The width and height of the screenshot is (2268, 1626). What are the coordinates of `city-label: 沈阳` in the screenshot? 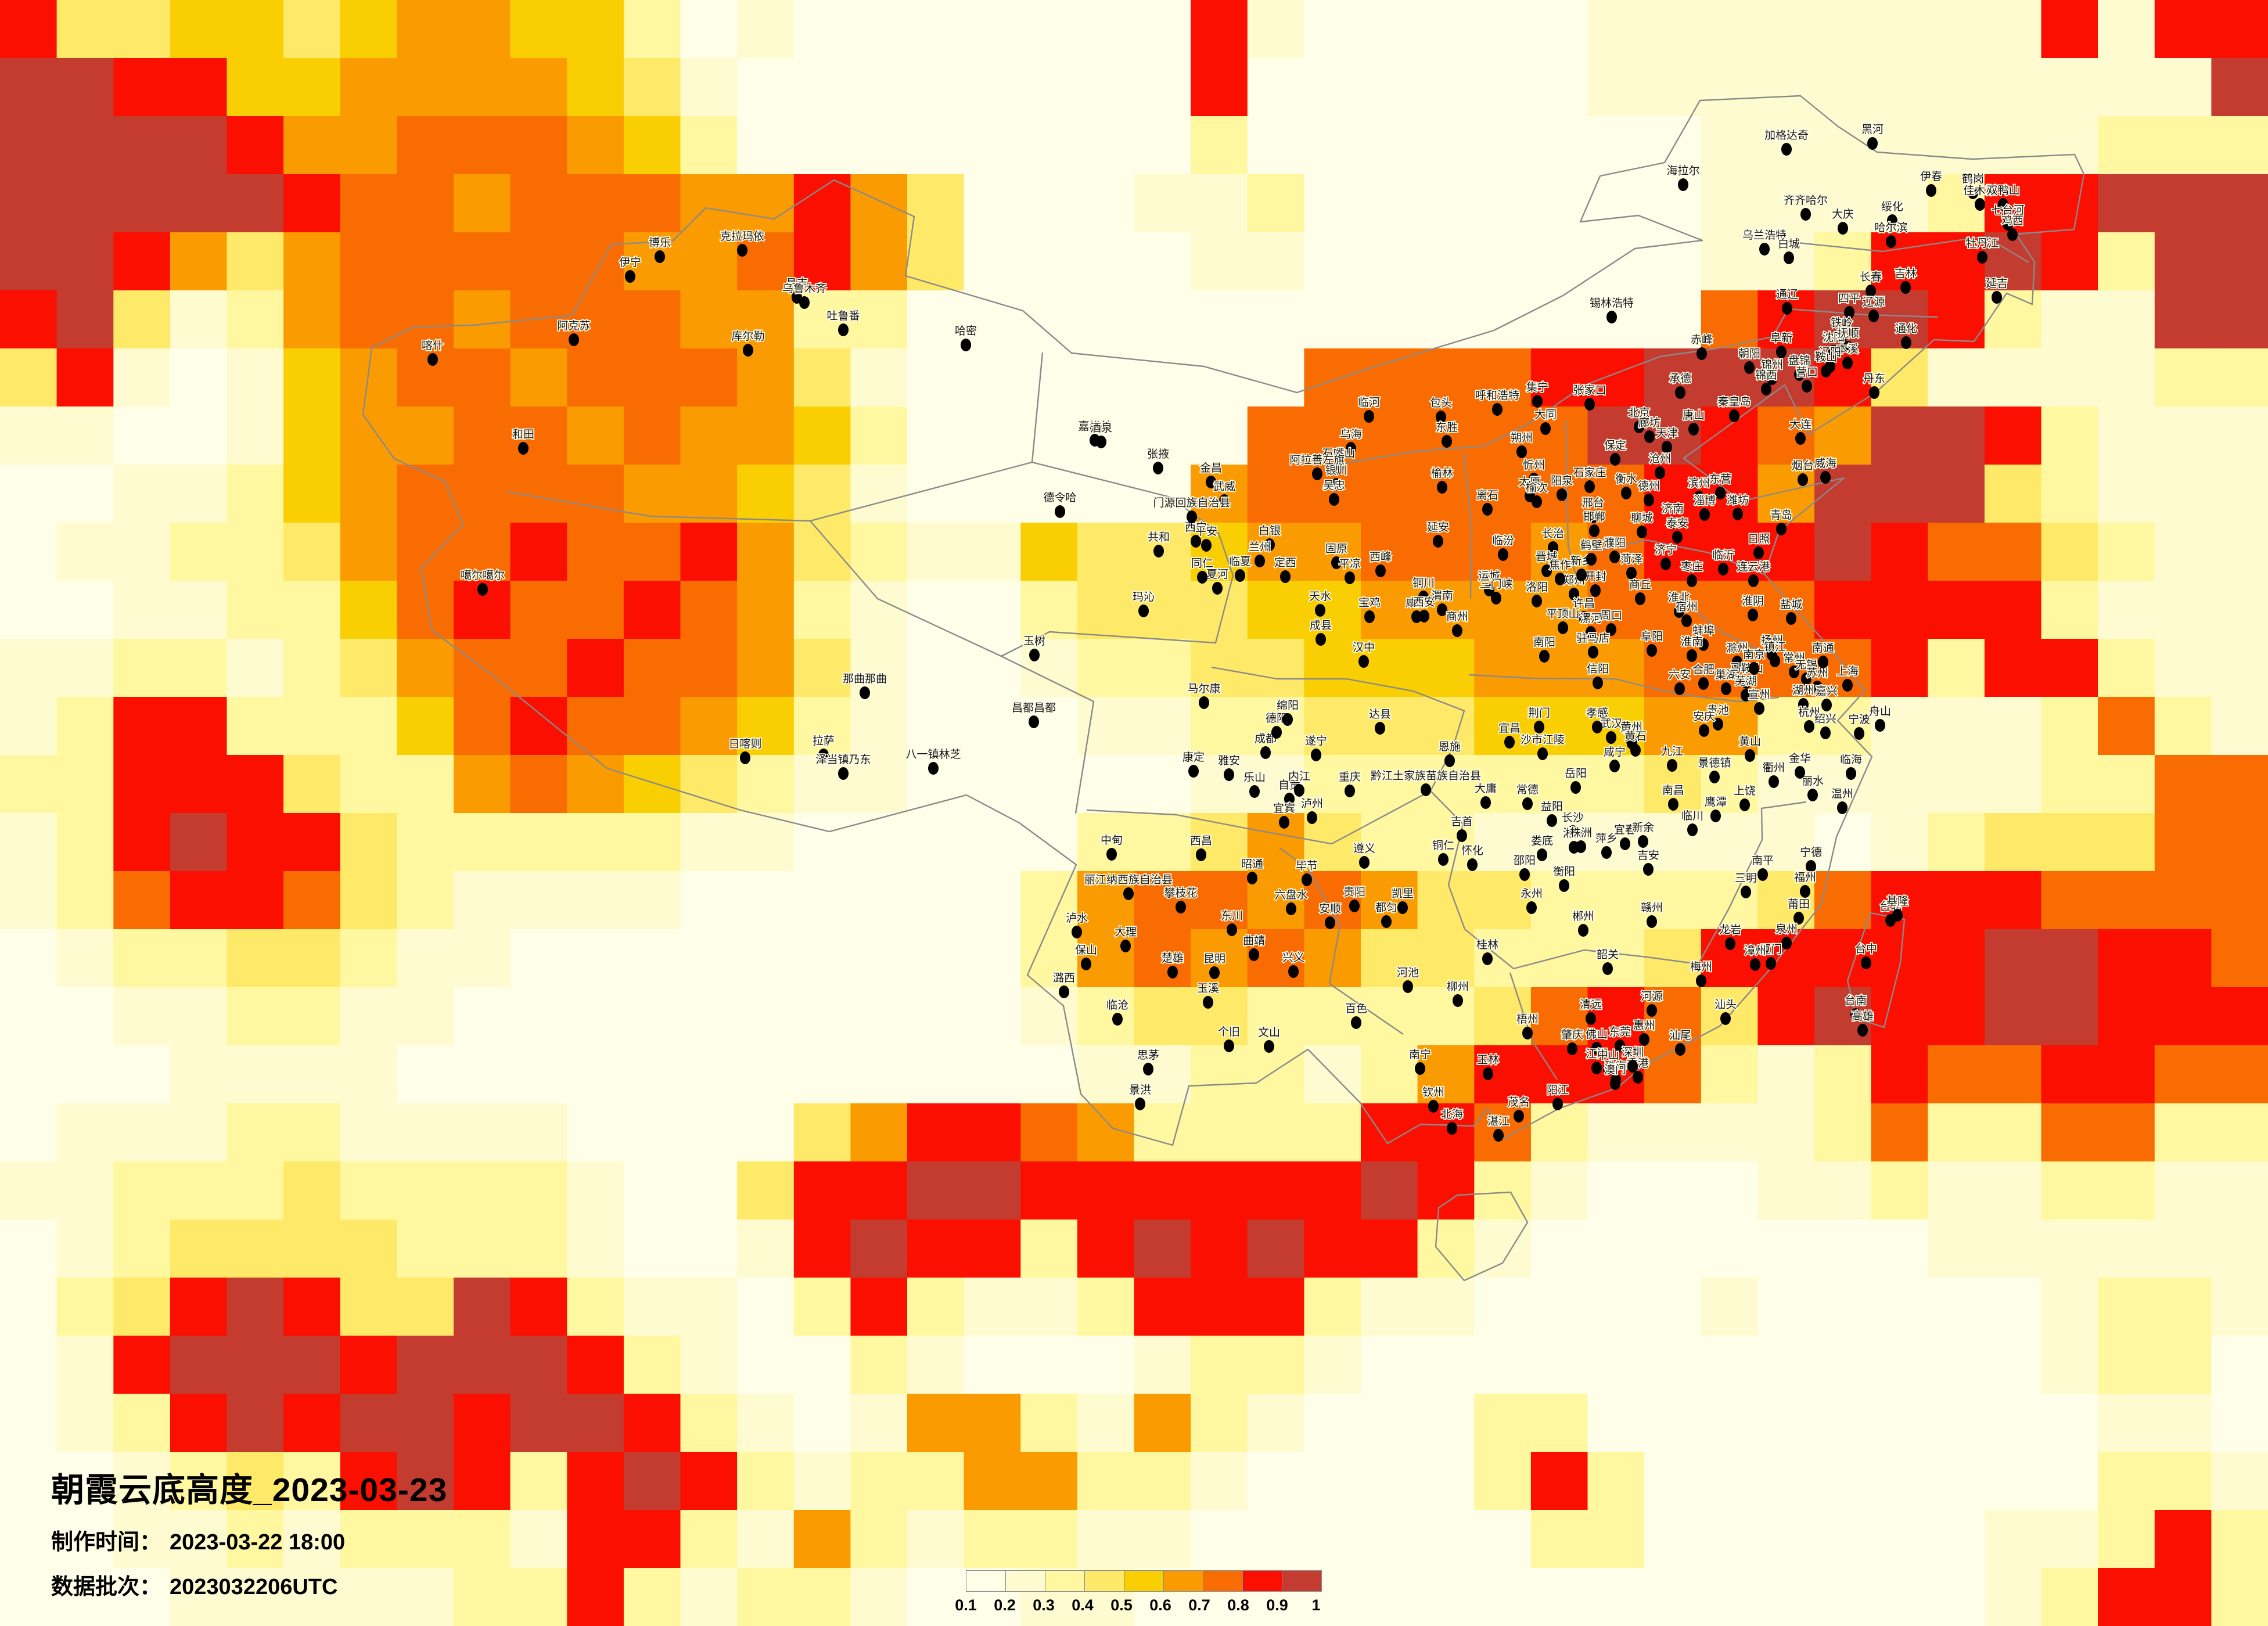 It's located at (1834, 337).